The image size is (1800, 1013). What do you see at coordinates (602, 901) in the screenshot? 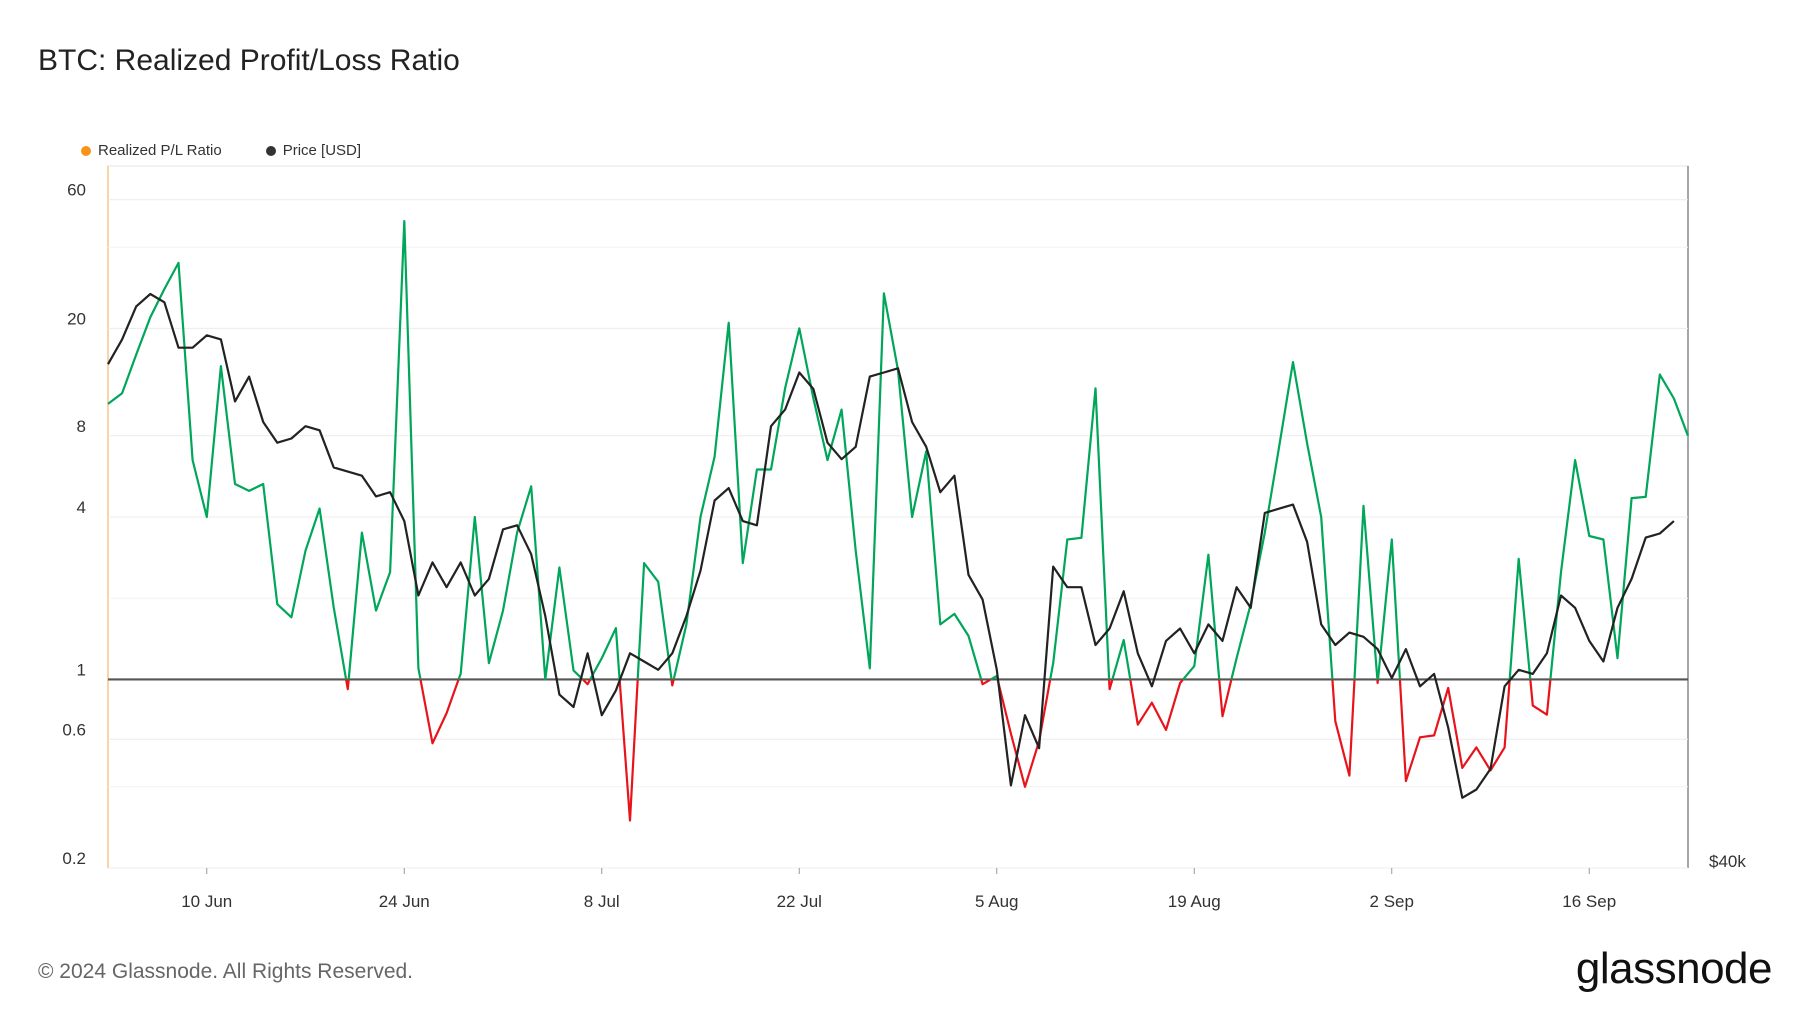
I see `x-tick-label: 8 Jul` at bounding box center [602, 901].